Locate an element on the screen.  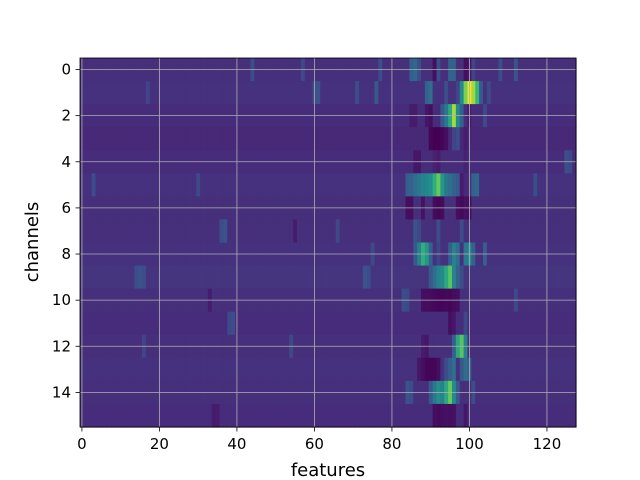
x-tick-label: 120 is located at coordinates (547, 444).